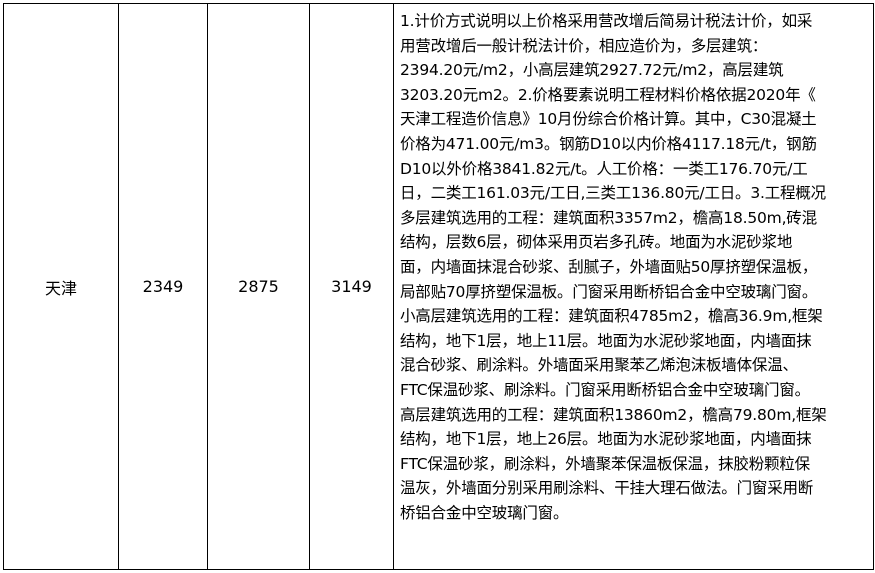  What do you see at coordinates (592, 70) in the screenshot?
I see `description-line: 2394.20元/m2，小高层建筑2927.72元/m2，高层建筑` at bounding box center [592, 70].